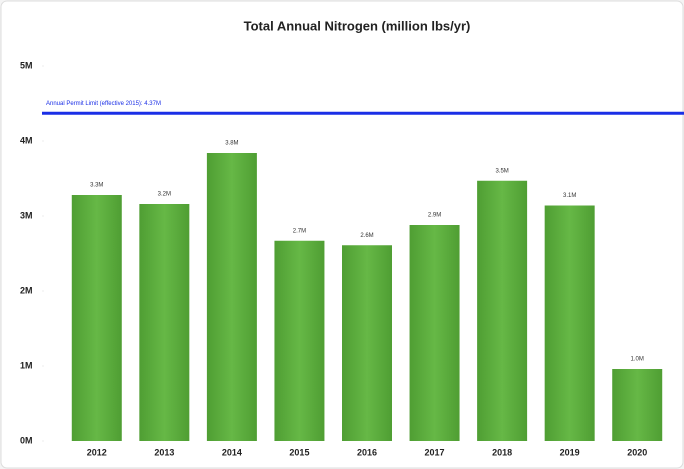  Describe the element at coordinates (26, 290) in the screenshot. I see `y-tick-label: 2M` at that location.